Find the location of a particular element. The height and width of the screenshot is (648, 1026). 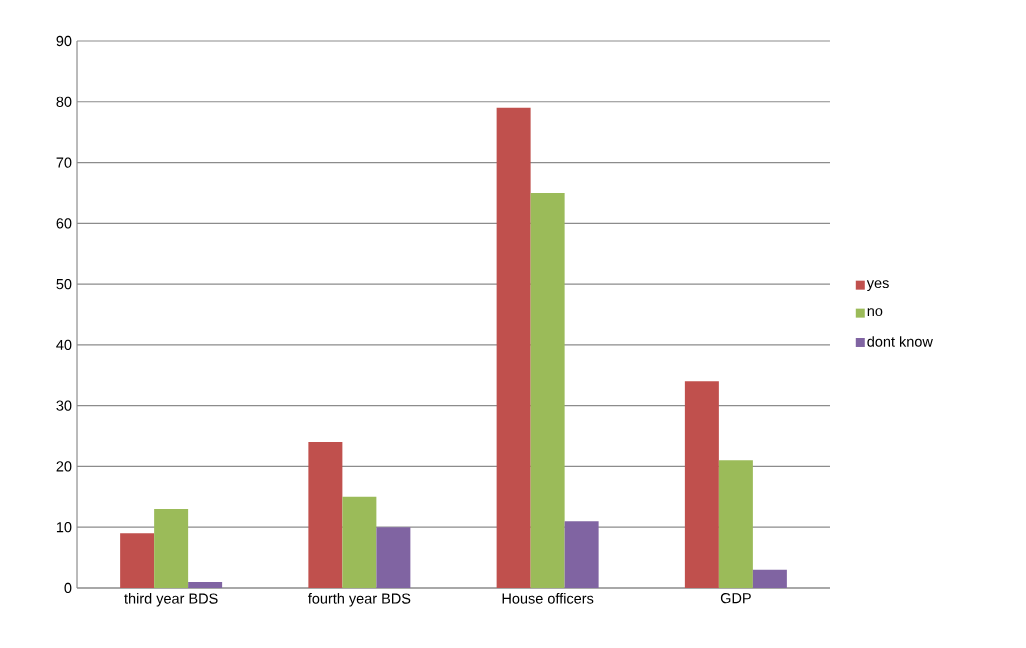

y-tick-label: 20 is located at coordinates (64, 466).